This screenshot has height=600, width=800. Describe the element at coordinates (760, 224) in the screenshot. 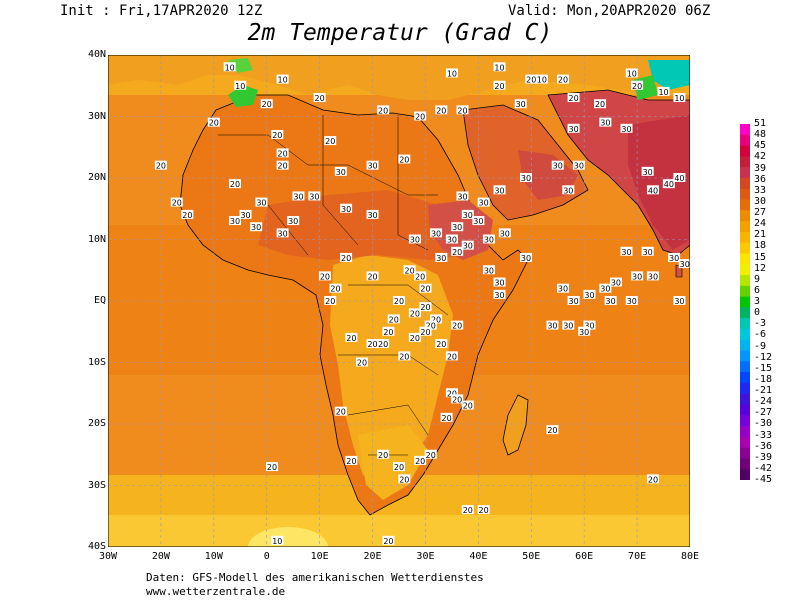

I see `colorbar-label: 24` at that location.